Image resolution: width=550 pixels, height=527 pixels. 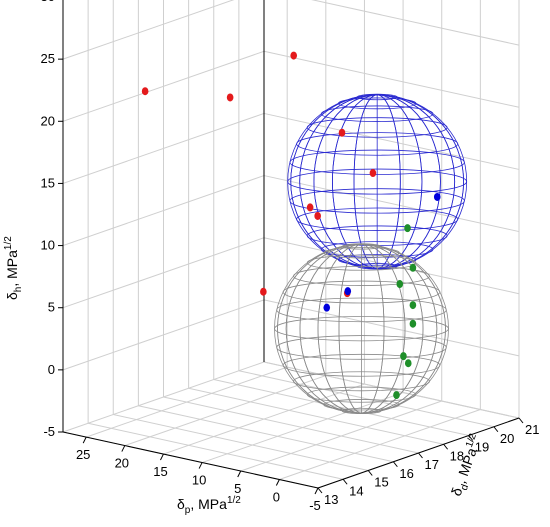 What do you see at coordinates (406, 473) in the screenshot?
I see `y-tick-label: 16` at bounding box center [406, 473].